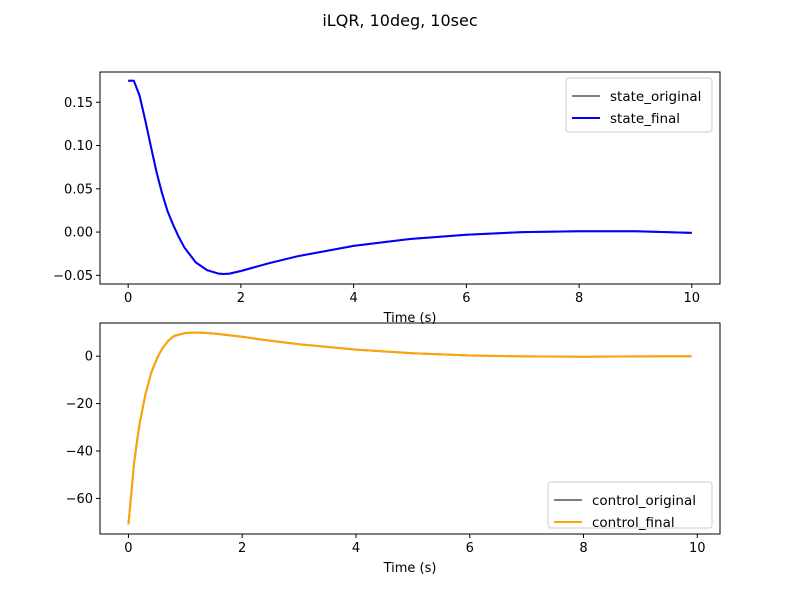 The height and width of the screenshot is (600, 800). What do you see at coordinates (399, 20) in the screenshot?
I see `figure-title: iLQR, 10deg, 10sec` at bounding box center [399, 20].